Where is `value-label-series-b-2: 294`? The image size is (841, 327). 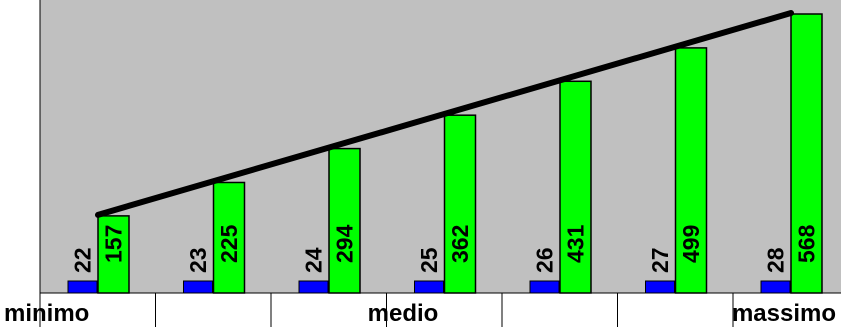 value-label-series-b-2: 294 is located at coordinates (345, 243).